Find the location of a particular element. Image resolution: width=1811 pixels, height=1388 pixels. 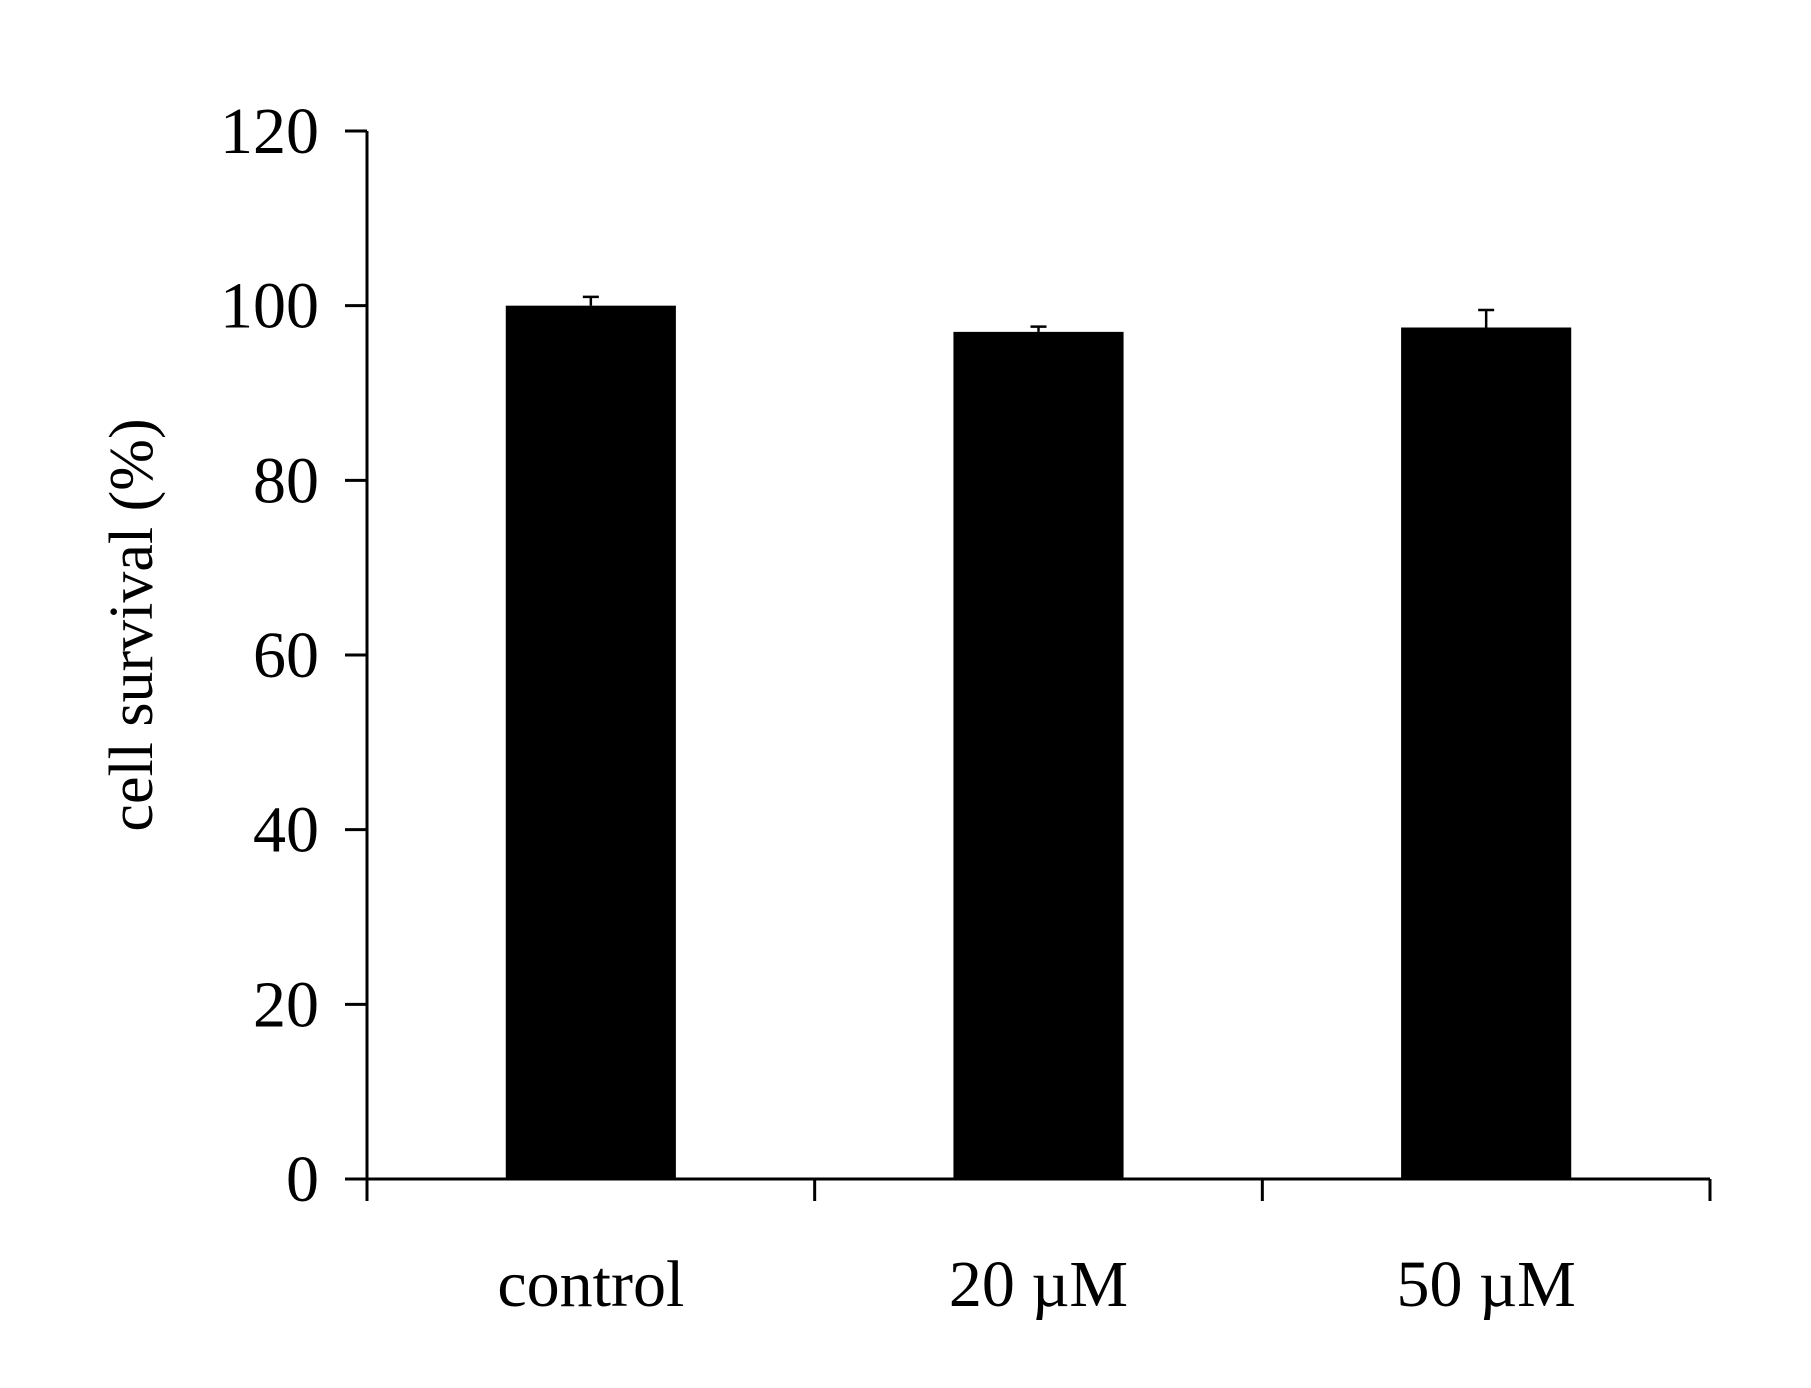

y-axis-title: cell survival (%) is located at coordinates (132, 624).